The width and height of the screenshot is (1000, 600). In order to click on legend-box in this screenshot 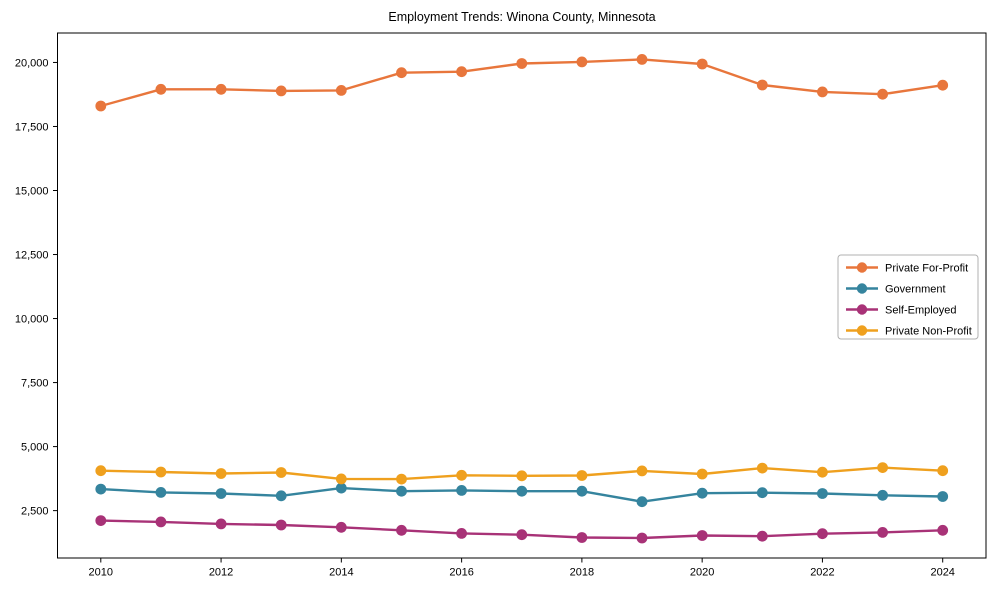, I will do `click(908, 297)`.